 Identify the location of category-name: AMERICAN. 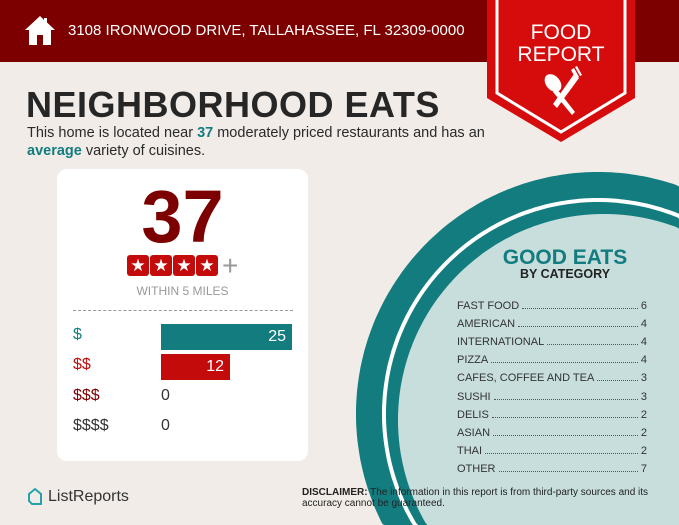
(486, 324).